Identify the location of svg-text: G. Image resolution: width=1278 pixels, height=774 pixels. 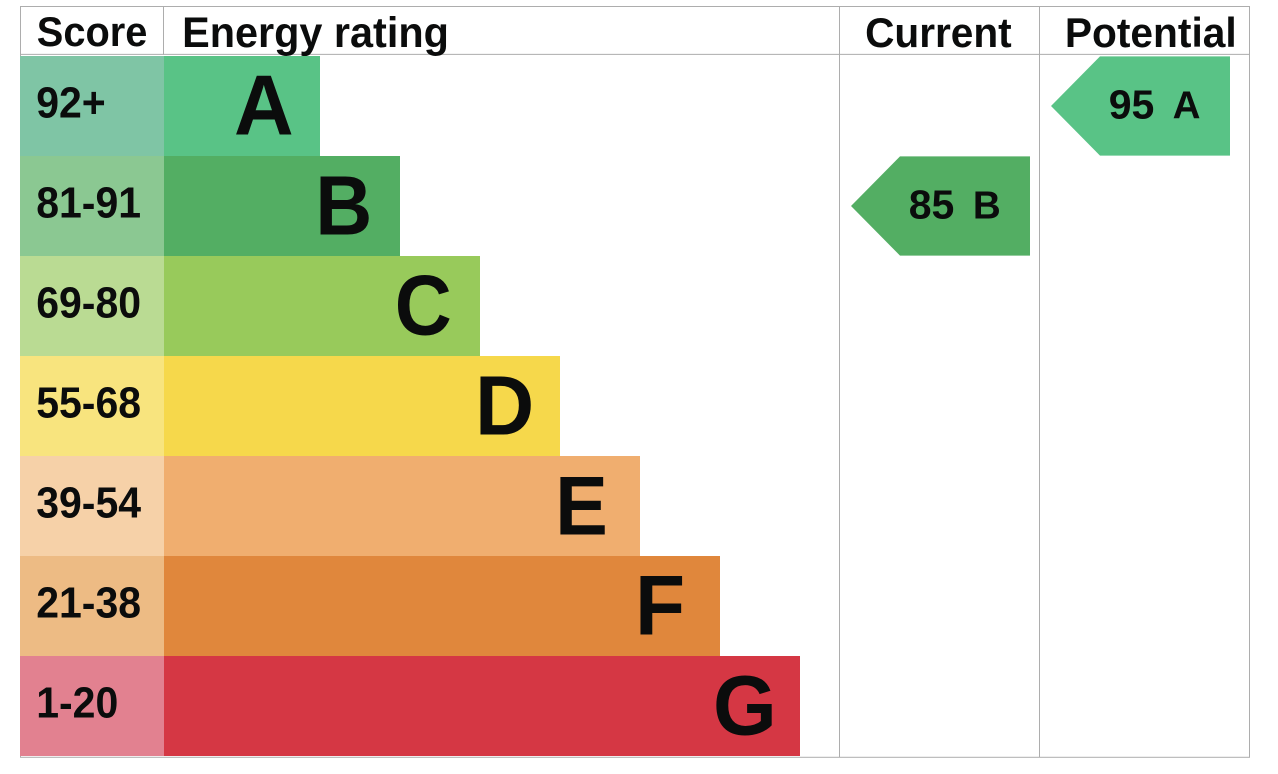
(745, 705).